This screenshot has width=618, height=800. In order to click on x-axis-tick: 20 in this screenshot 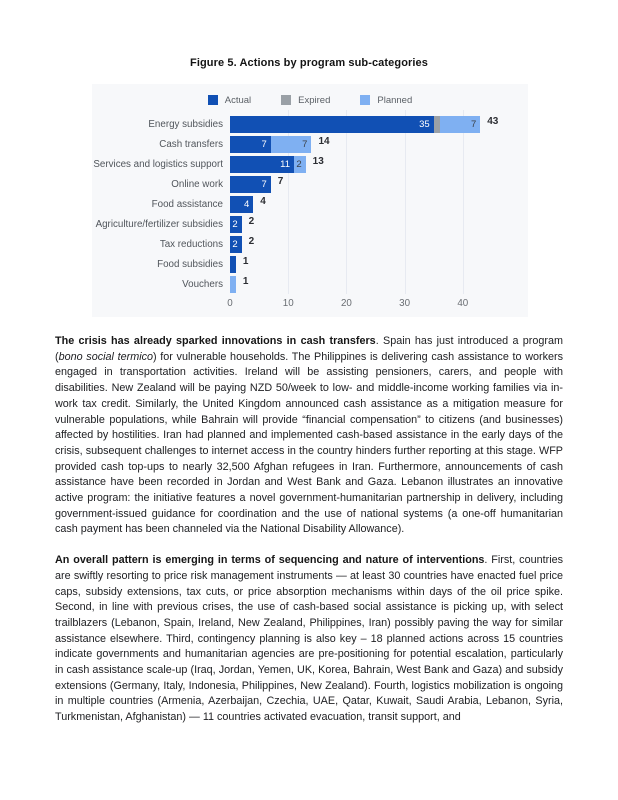, I will do `click(346, 303)`.